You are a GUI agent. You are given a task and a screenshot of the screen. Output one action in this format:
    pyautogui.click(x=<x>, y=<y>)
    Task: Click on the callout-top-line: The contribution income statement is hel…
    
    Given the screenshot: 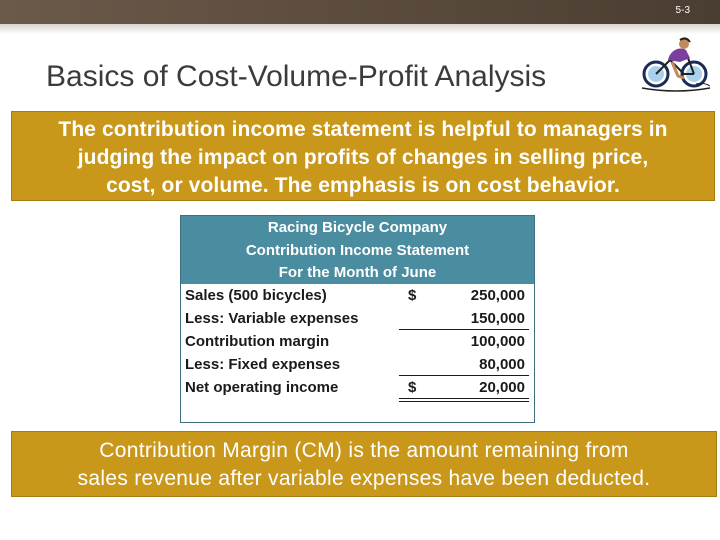 What is the action you would take?
    pyautogui.click(x=363, y=129)
    